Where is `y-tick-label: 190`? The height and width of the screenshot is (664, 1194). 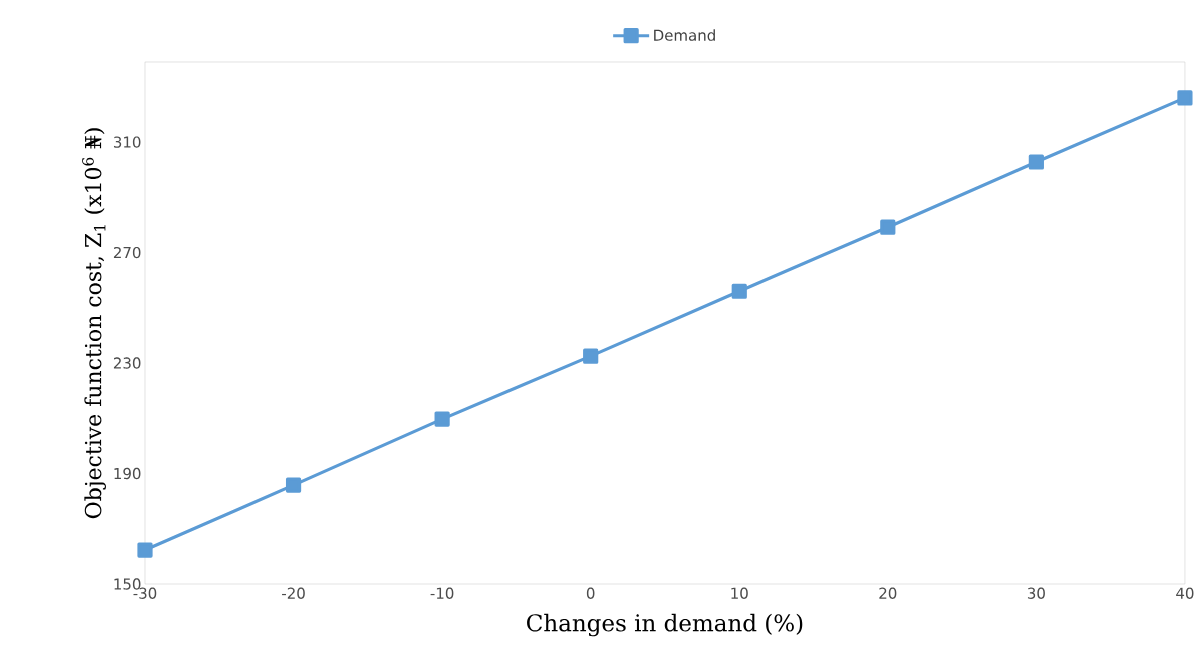
y-tick-label: 190 is located at coordinates (127, 473).